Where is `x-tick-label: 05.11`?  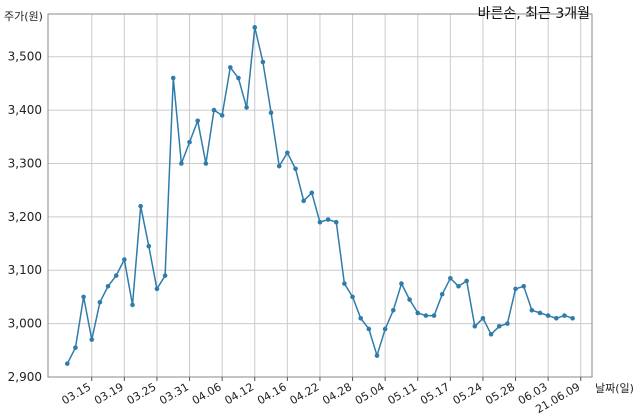
x-tick-label: 05.11 is located at coordinates (402, 393).